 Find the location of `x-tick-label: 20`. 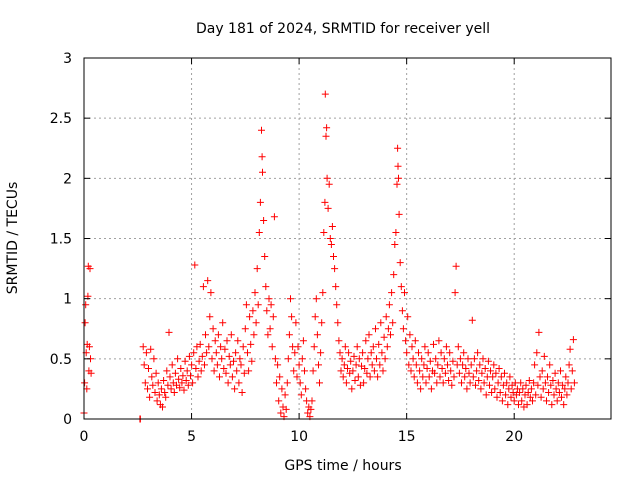

x-tick-label: 20 is located at coordinates (514, 437).